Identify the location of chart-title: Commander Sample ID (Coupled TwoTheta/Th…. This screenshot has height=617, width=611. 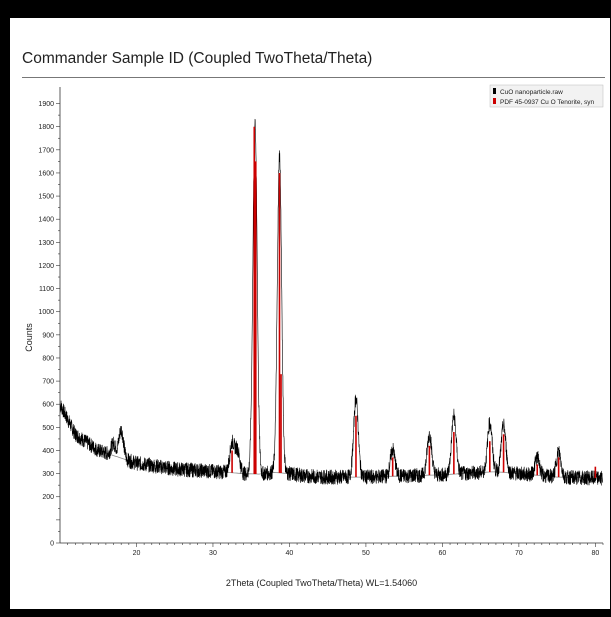
(197, 58).